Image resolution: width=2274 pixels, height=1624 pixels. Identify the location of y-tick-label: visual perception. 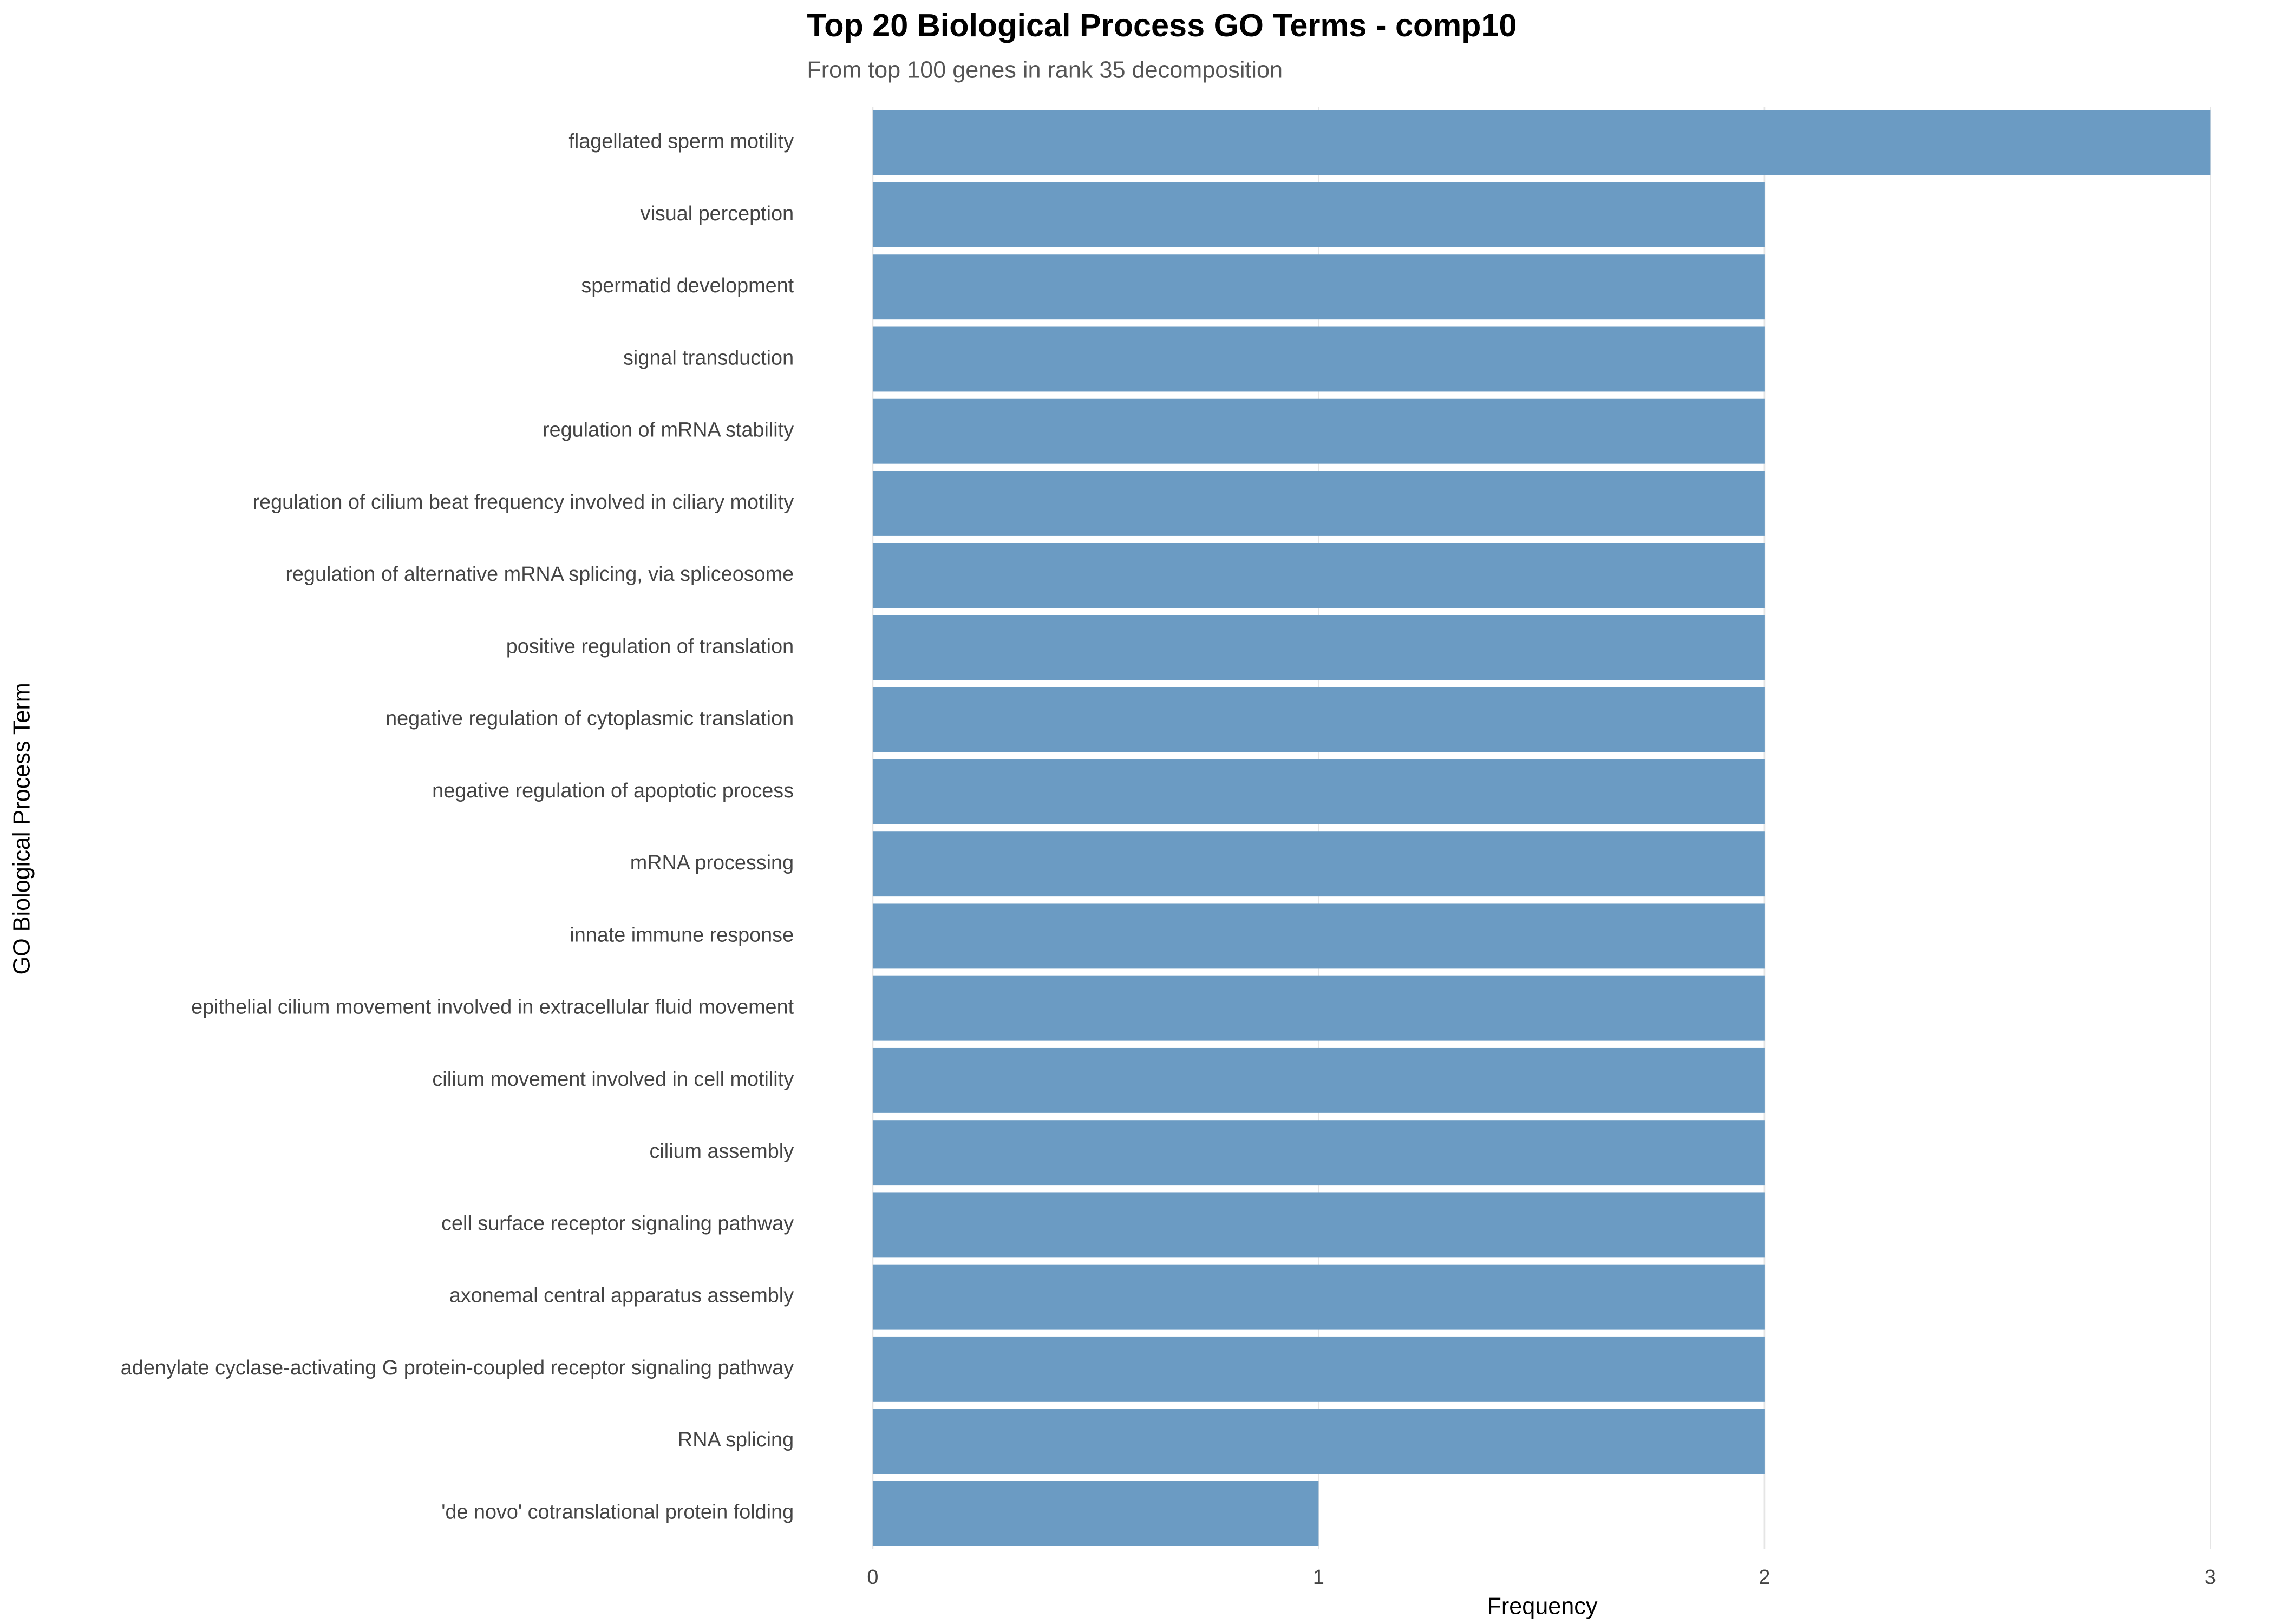
(718, 214).